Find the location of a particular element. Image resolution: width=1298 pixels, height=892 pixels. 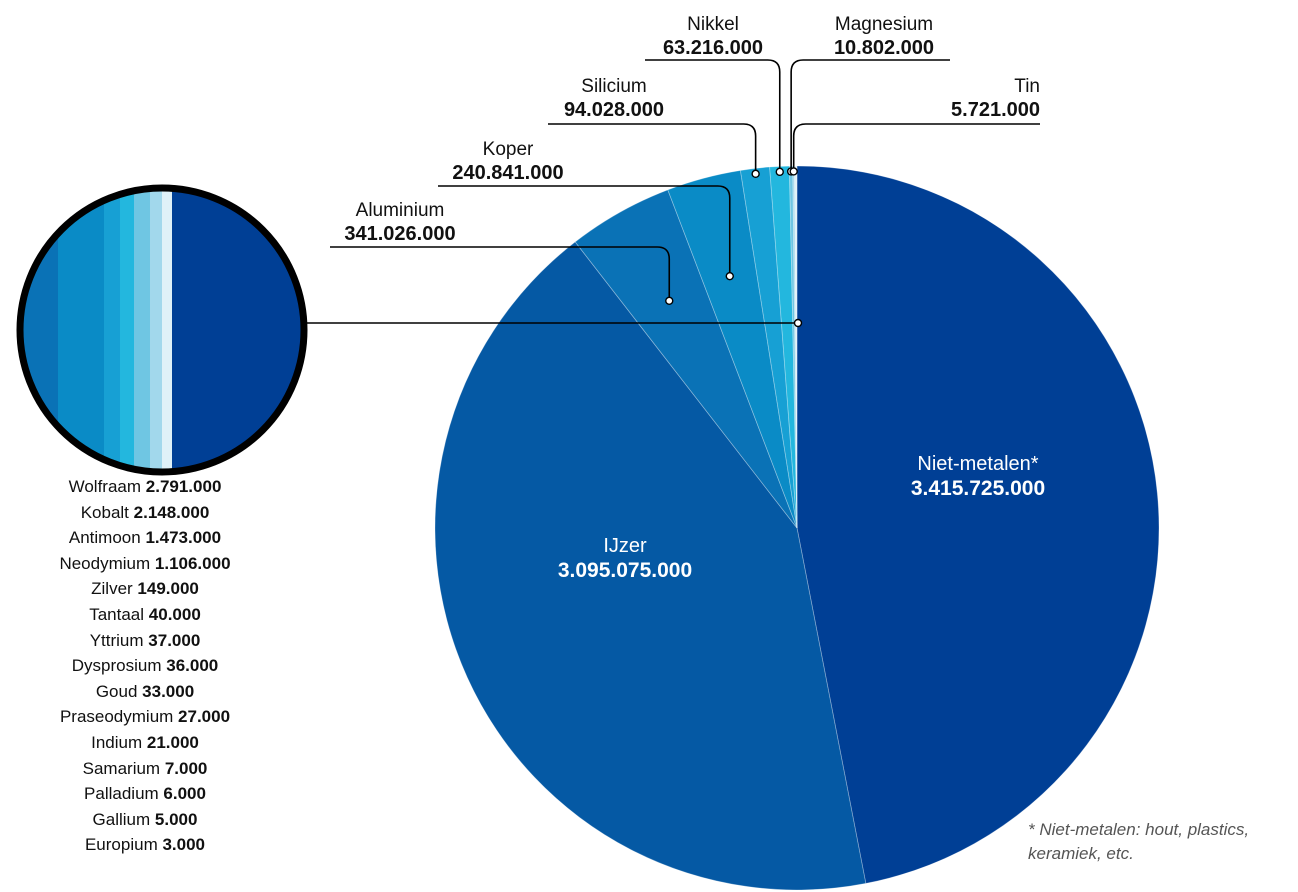

small-metal-name: Dysprosium is located at coordinates (116, 666).